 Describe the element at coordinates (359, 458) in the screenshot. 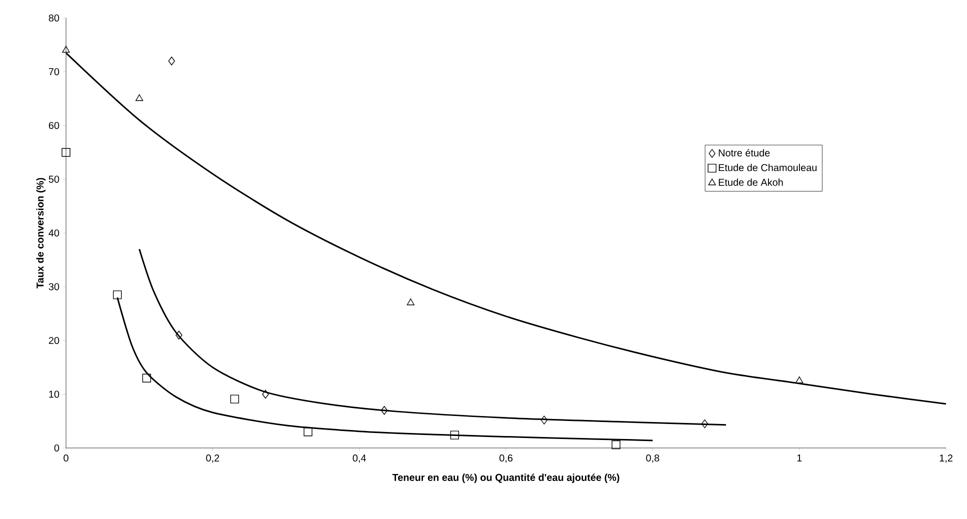

I see `x-tick-label: 0,4` at that location.